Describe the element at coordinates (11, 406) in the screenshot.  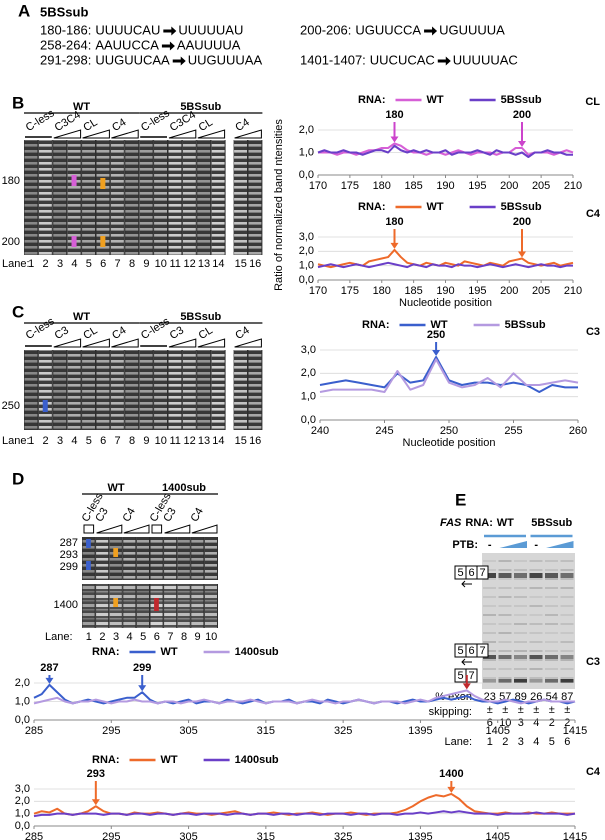
I see `band-marker: 250` at that location.